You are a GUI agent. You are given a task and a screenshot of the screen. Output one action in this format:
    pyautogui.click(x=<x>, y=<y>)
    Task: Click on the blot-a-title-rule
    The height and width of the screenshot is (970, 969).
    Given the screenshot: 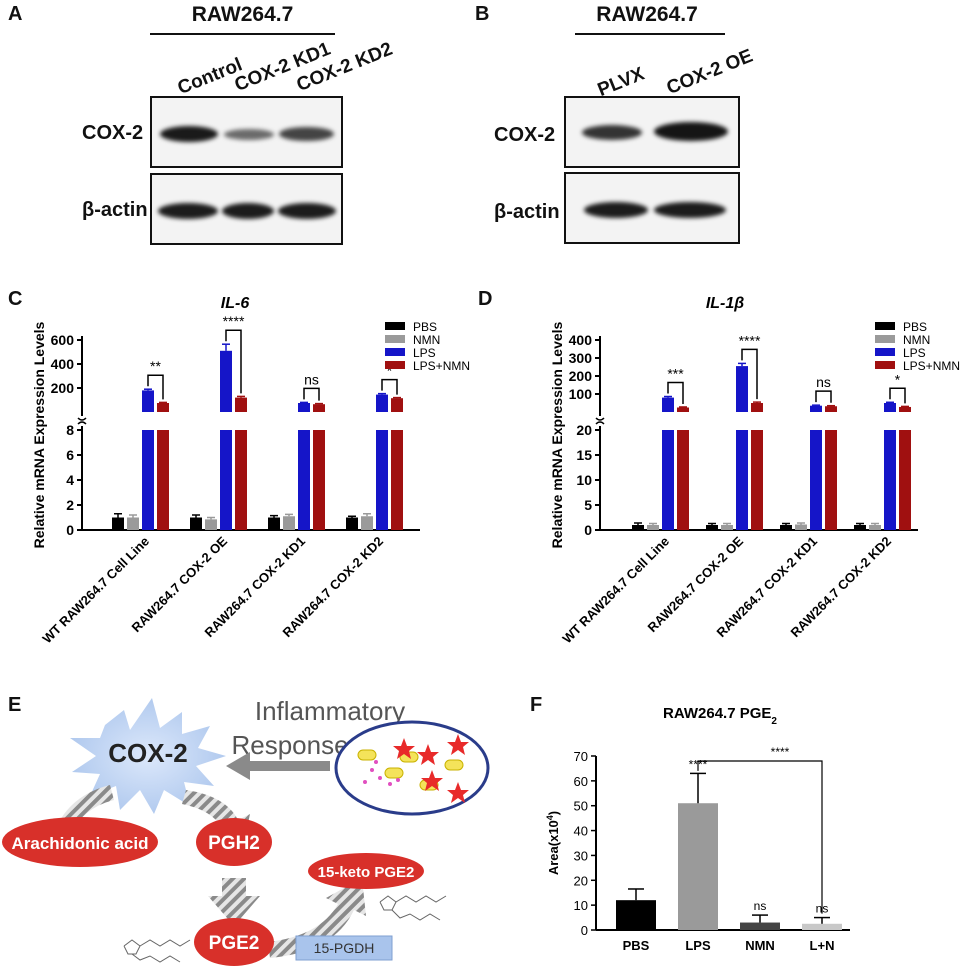 What is the action you would take?
    pyautogui.click(x=242, y=34)
    